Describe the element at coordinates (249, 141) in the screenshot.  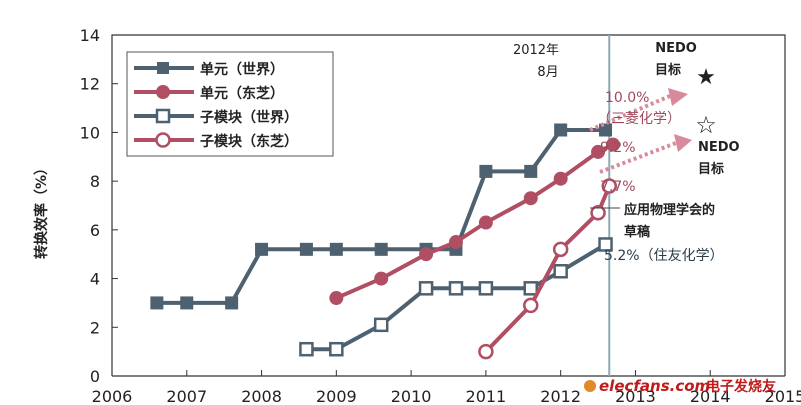
I see `legend-label-submodule-toshiba: 子模块（东芝）` at that location.